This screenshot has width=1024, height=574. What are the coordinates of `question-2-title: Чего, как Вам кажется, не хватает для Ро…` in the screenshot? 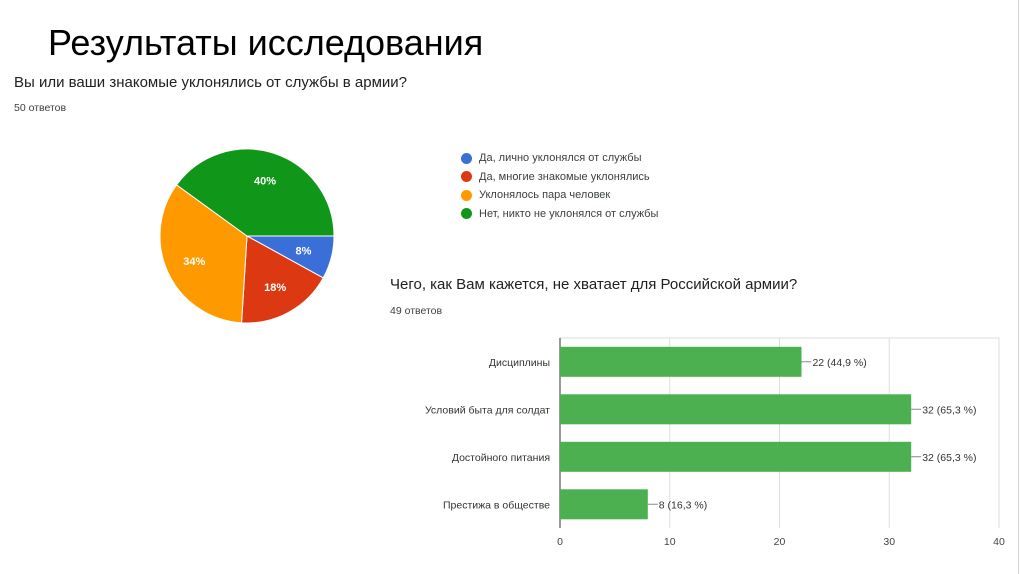 It's located at (594, 284).